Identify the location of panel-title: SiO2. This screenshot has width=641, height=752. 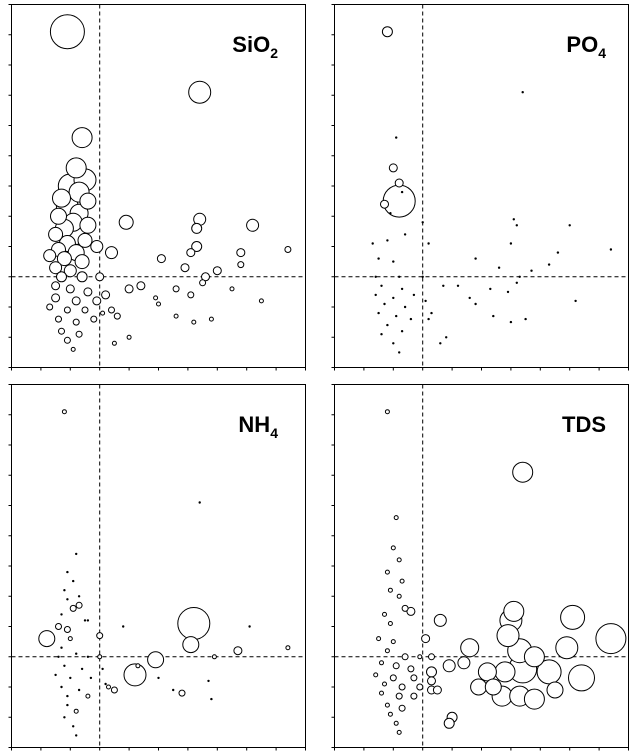
(255, 46).